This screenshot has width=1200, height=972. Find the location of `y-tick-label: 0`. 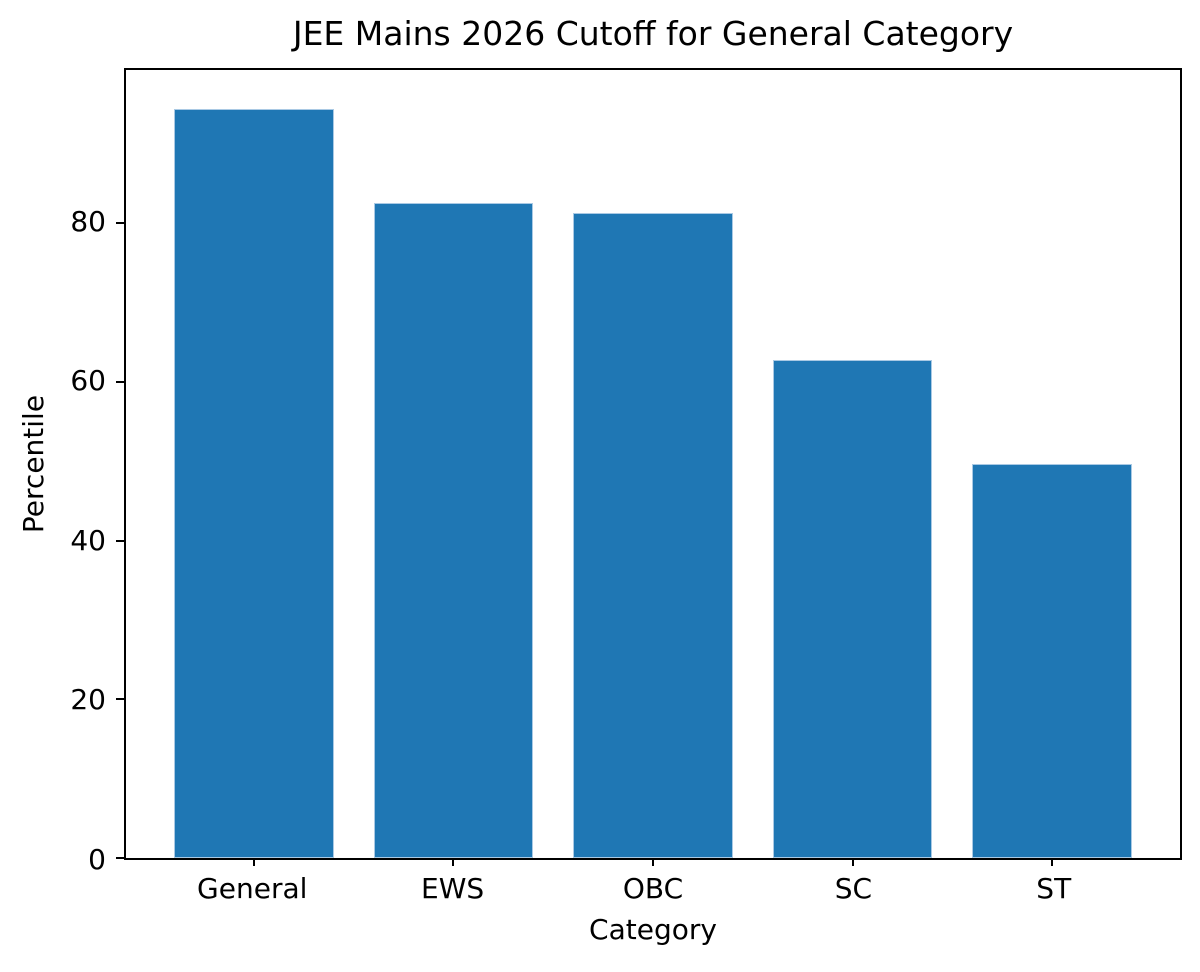

y-tick-label: 0 is located at coordinates (97, 859).